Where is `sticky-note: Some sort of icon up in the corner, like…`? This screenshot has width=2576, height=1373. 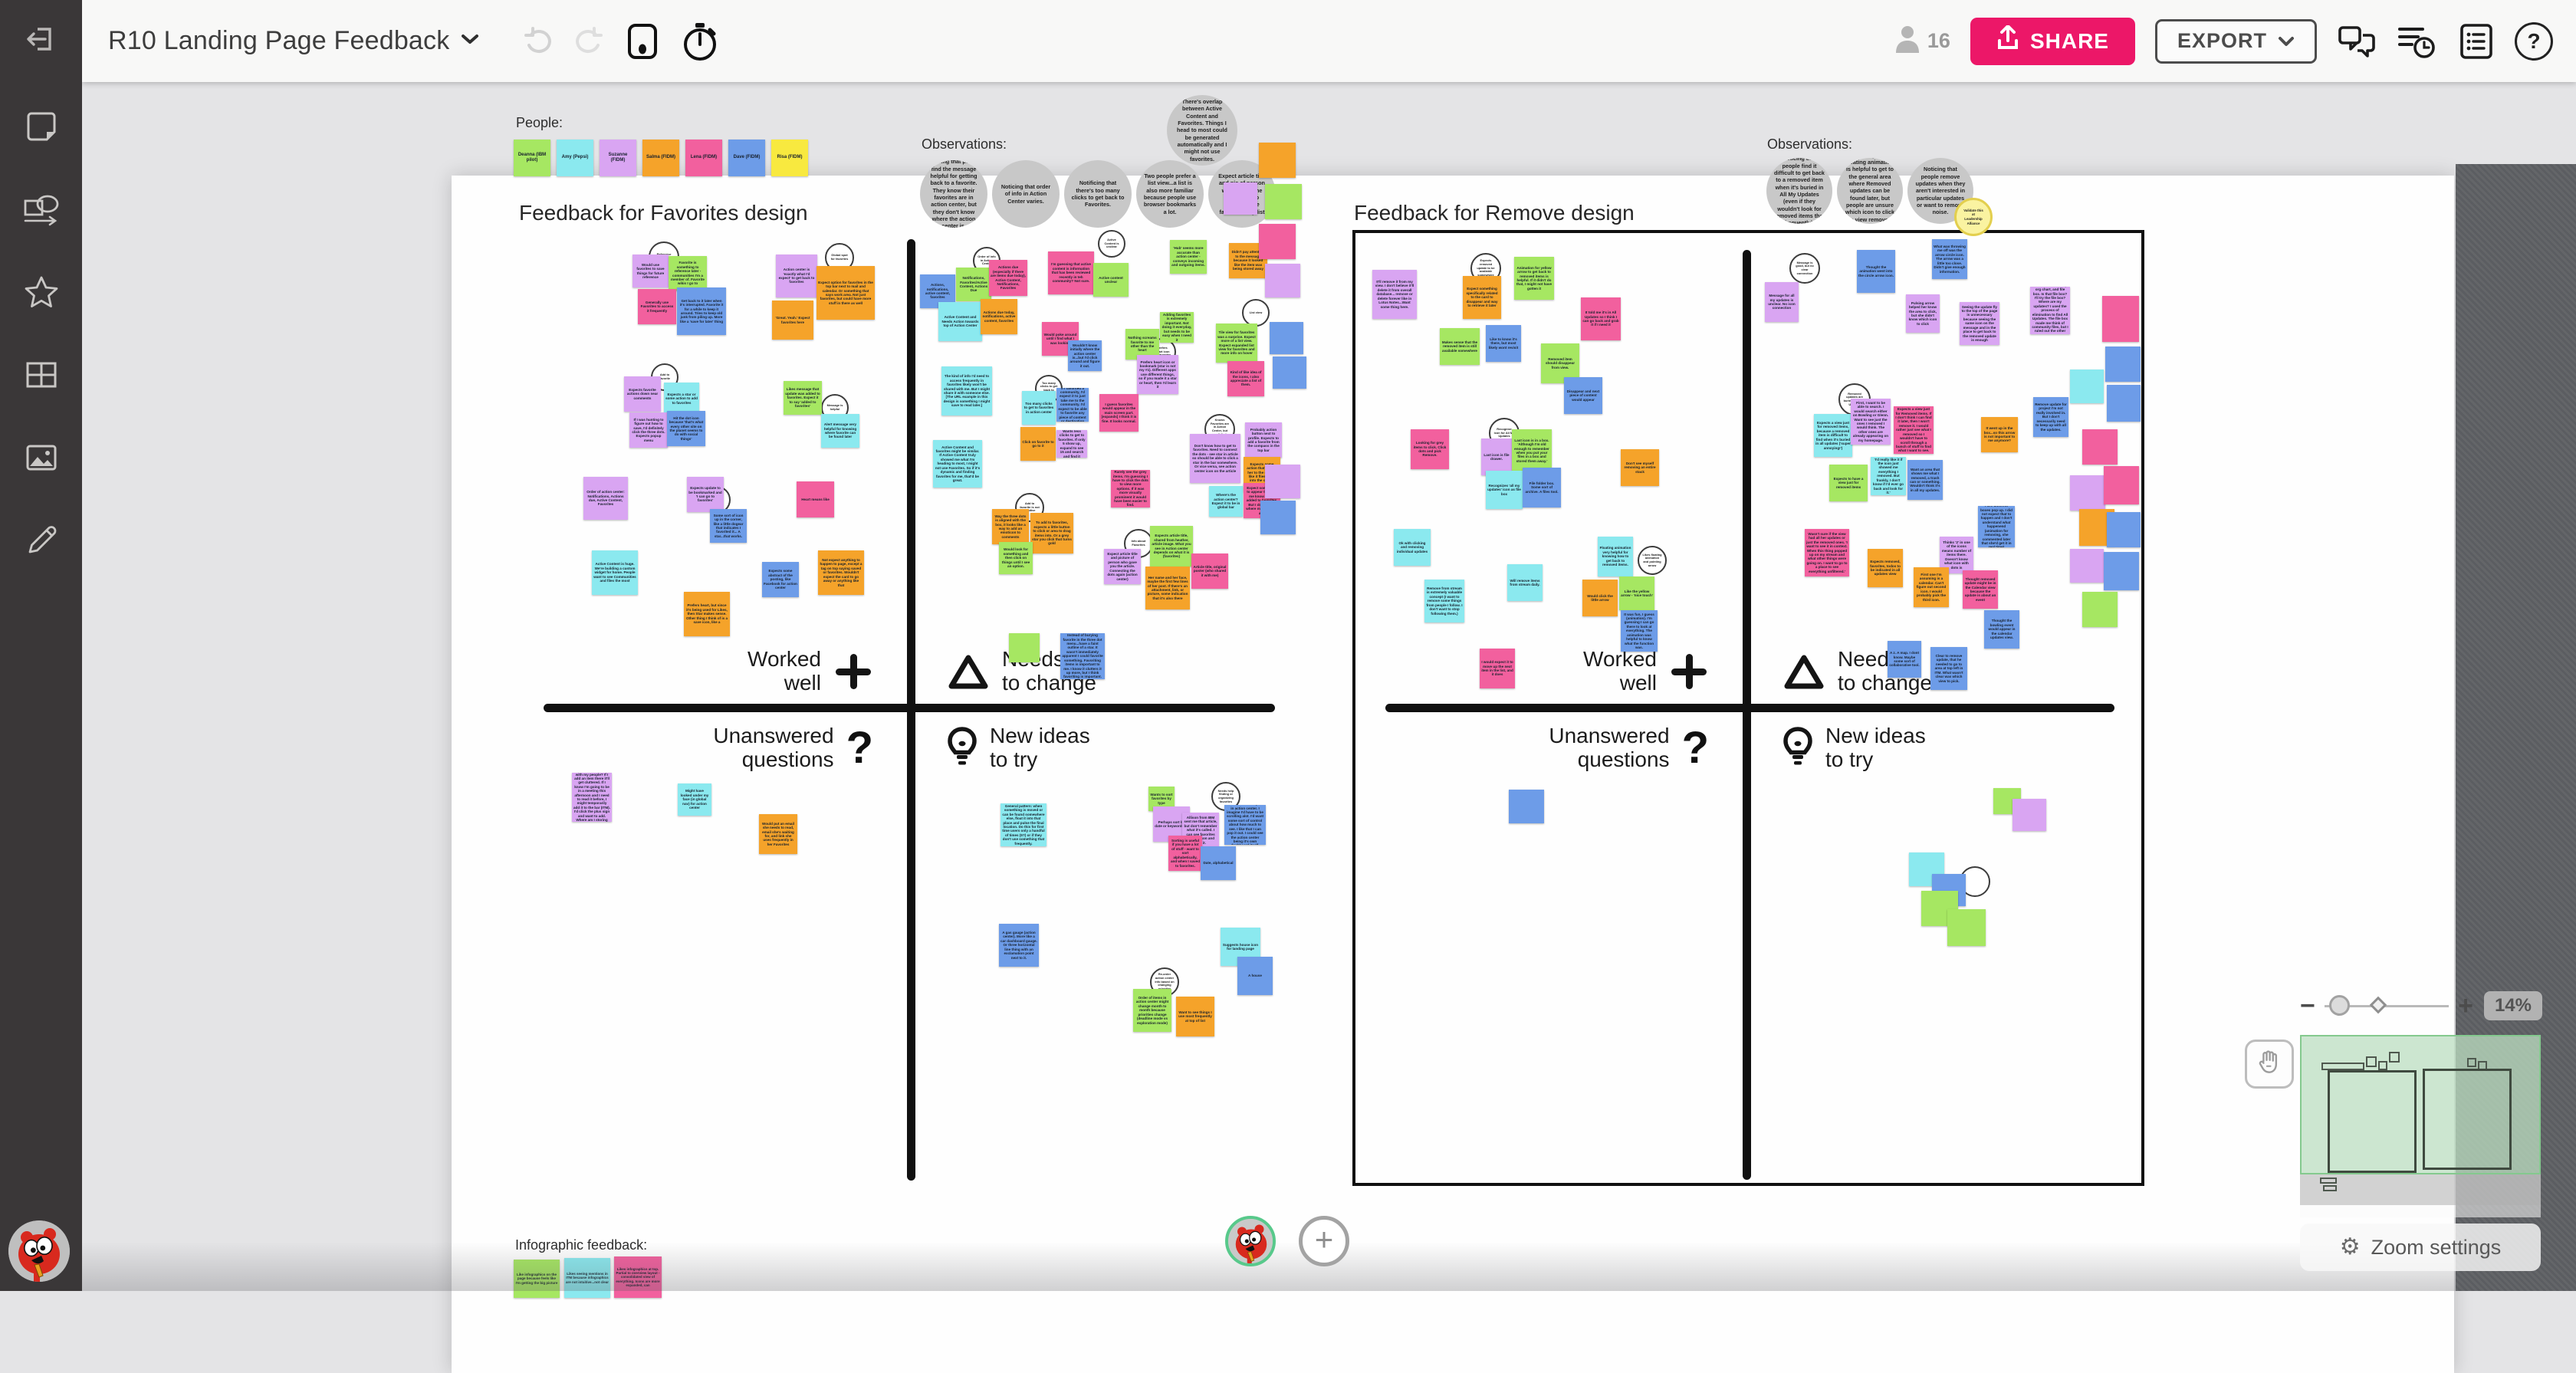 sticky-note: Some sort of icon up in the corner, like… is located at coordinates (729, 526).